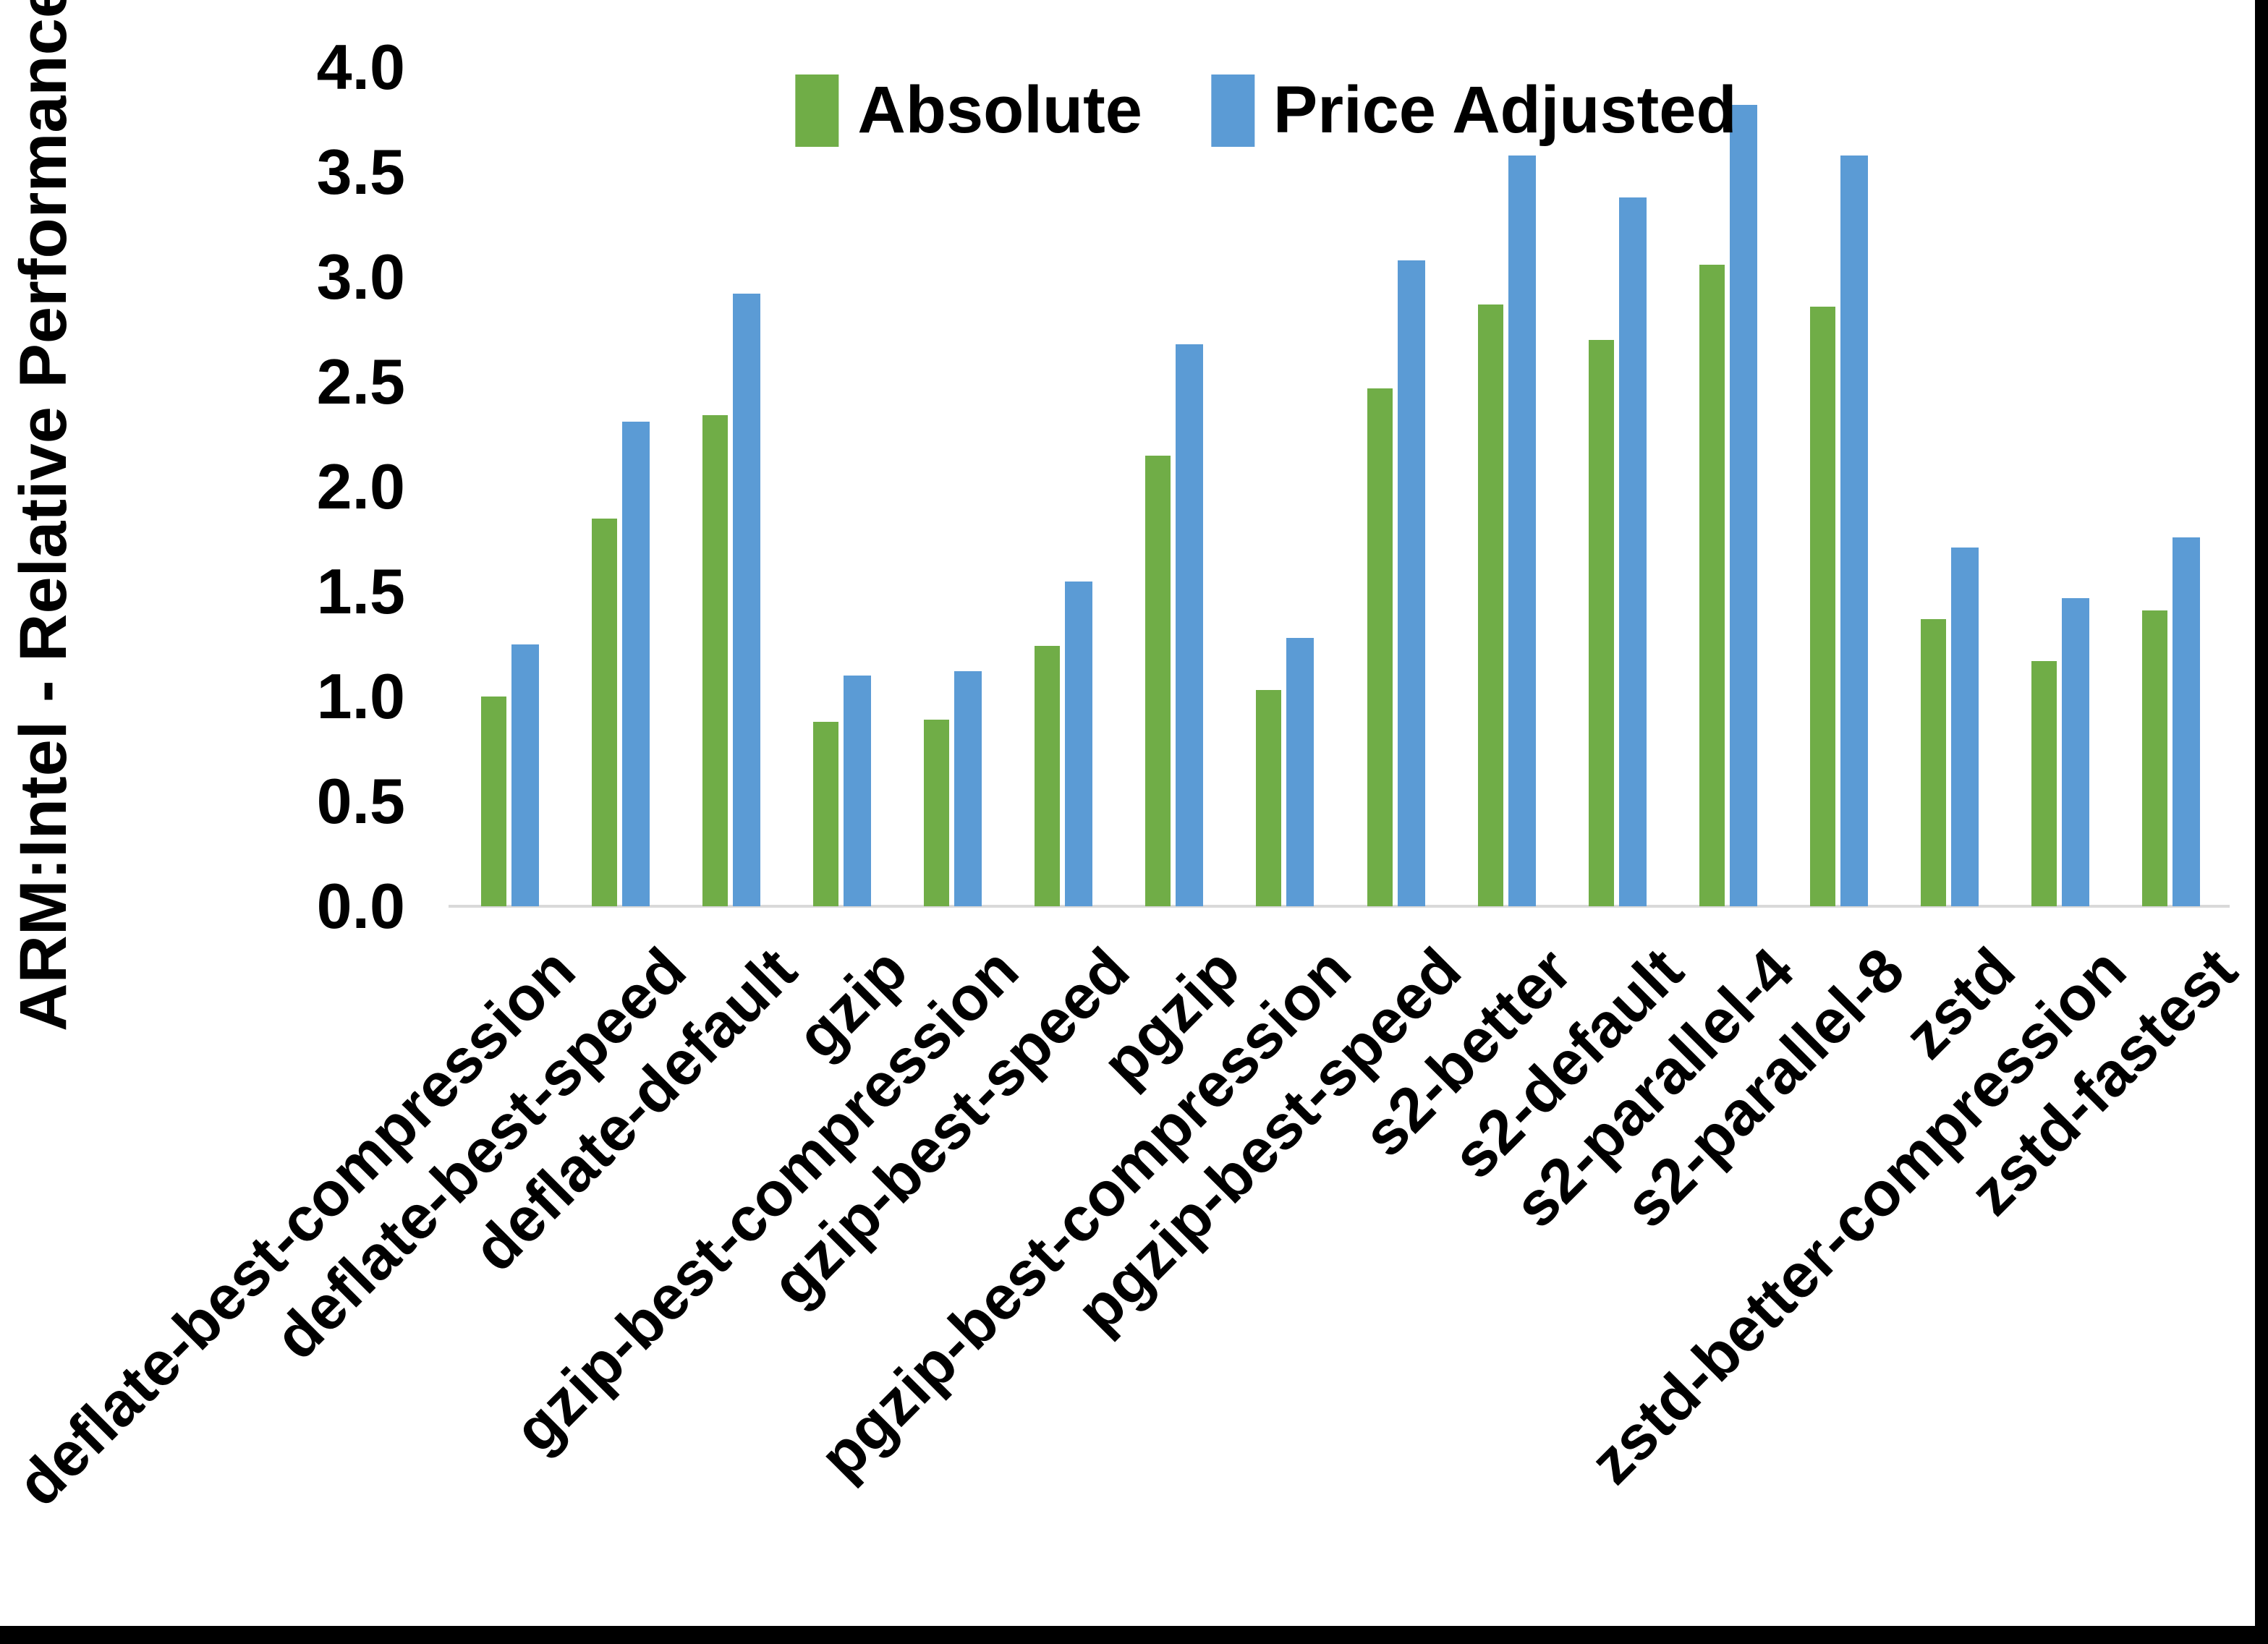 This screenshot has width=2268, height=1644. I want to click on bar-group-zstd-better-compression, so click(2060, 486).